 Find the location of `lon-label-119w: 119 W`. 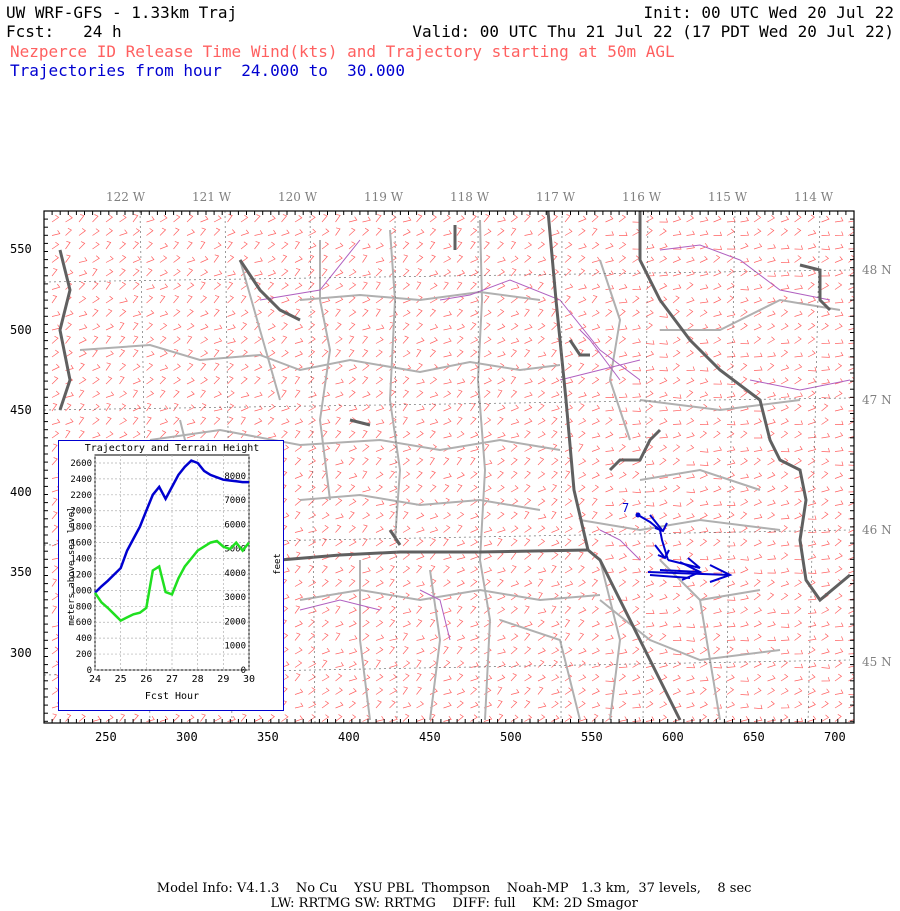

lon-label-119w: 119 W is located at coordinates (384, 197).